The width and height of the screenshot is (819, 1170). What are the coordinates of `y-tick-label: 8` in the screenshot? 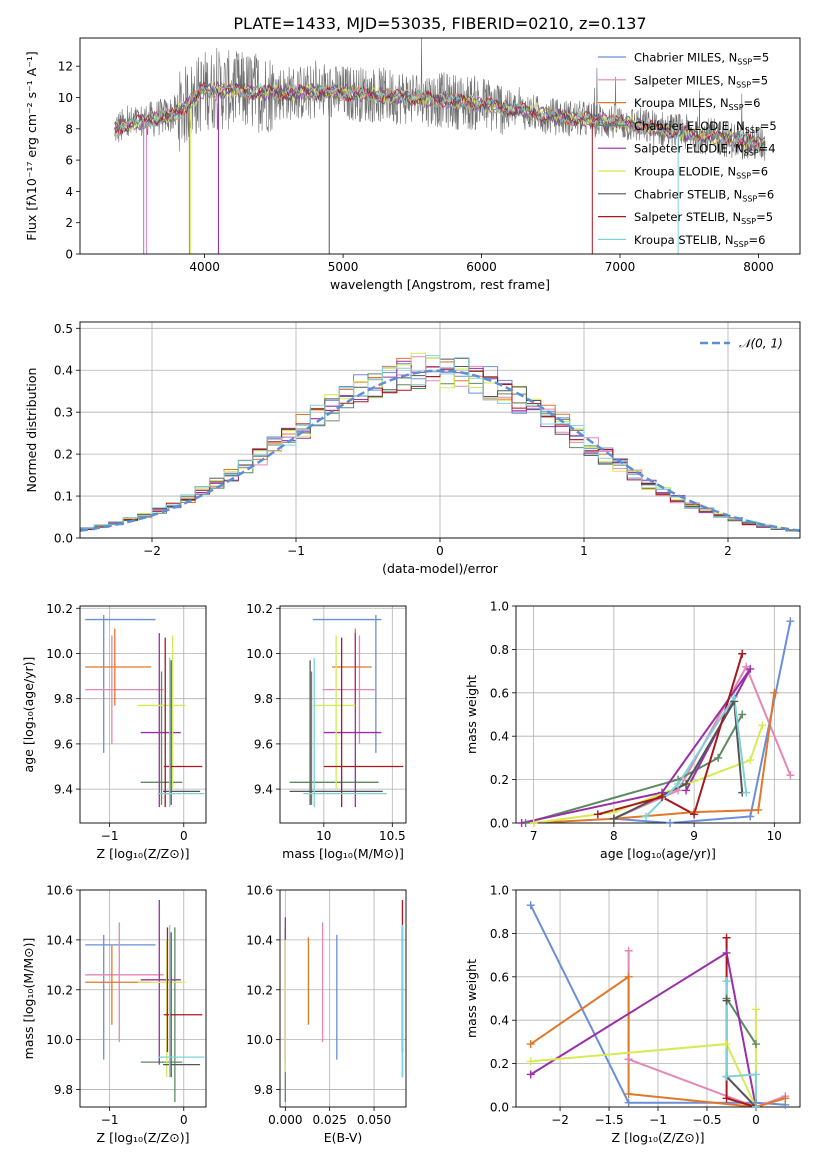 It's located at (69, 129).